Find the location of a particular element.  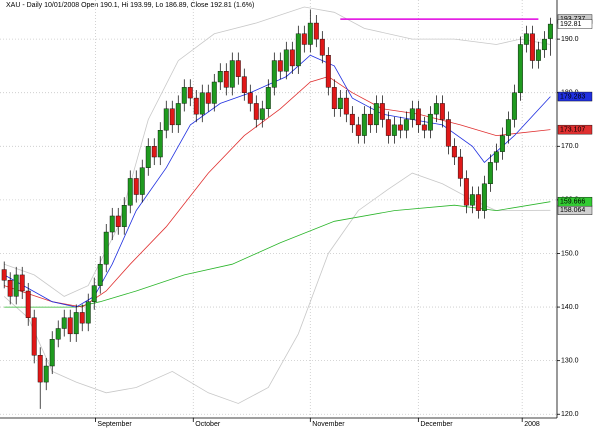

y-tick-label: 130.0 is located at coordinates (570, 361).